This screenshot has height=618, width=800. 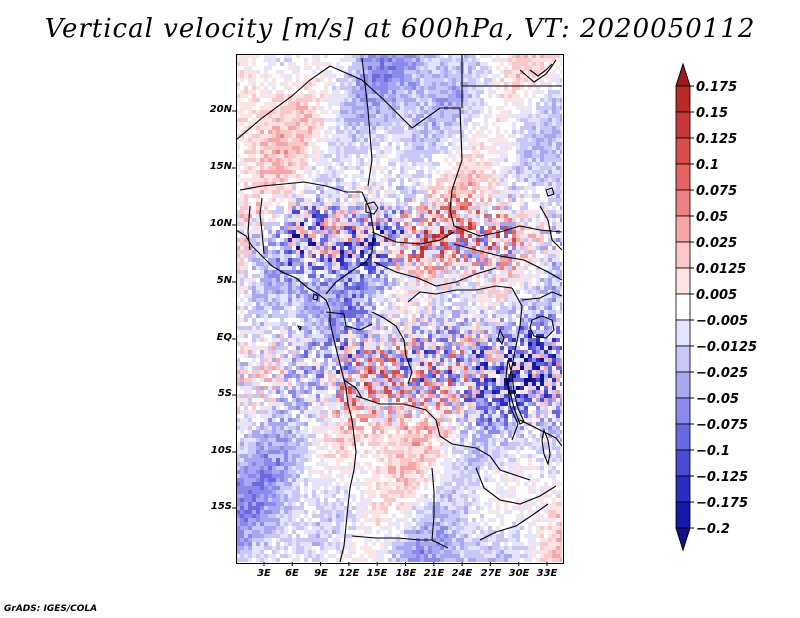 What do you see at coordinates (717, 191) in the screenshot?
I see `colorbar-label: 0.075` at bounding box center [717, 191].